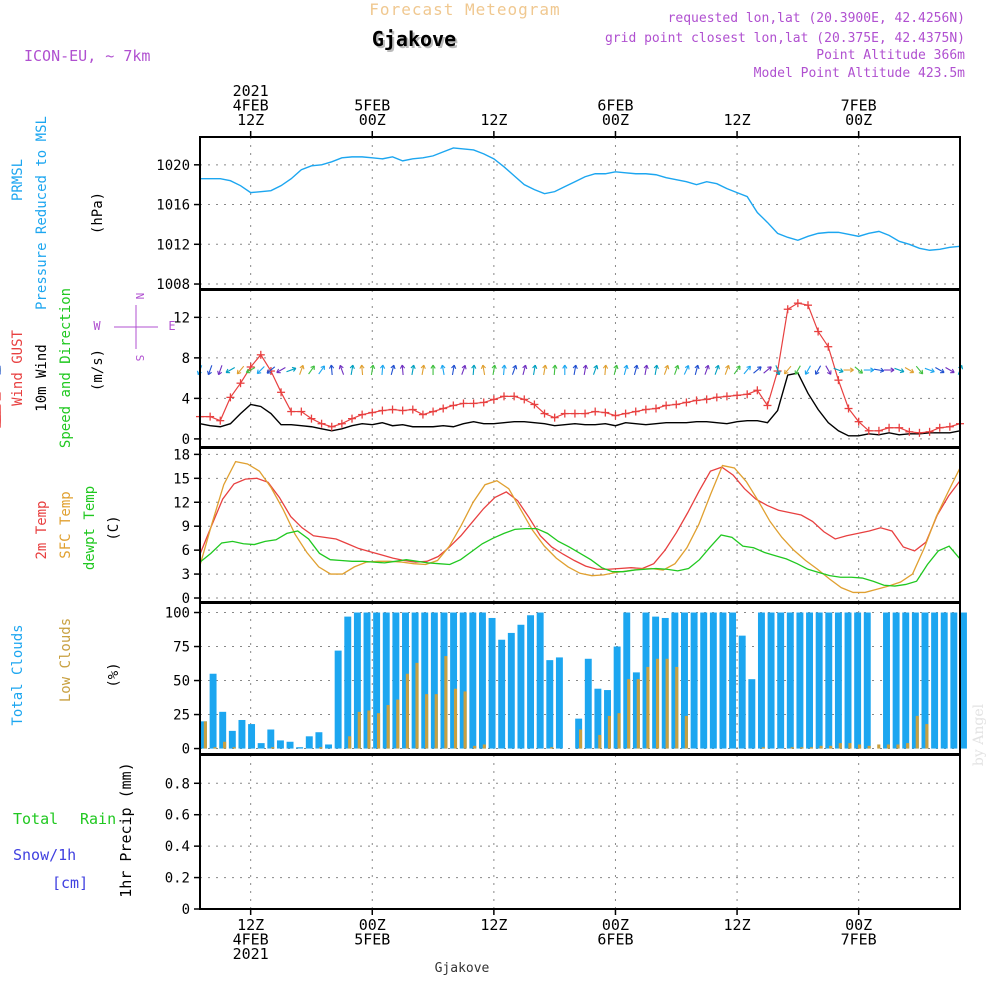 The width and height of the screenshot is (1000, 1000). I want to click on requested-coords: requested lon,lat (20.3900E, 42.4256N), so click(816, 18).